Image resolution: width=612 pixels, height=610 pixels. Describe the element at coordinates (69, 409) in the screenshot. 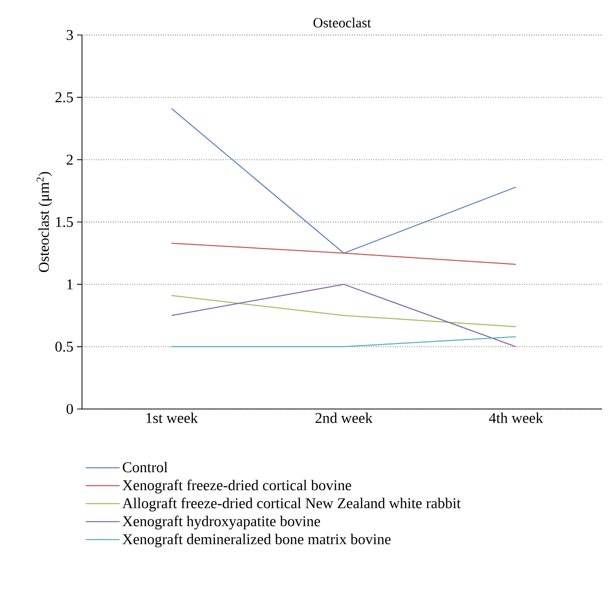

I see `y-tick-label: 0` at that location.